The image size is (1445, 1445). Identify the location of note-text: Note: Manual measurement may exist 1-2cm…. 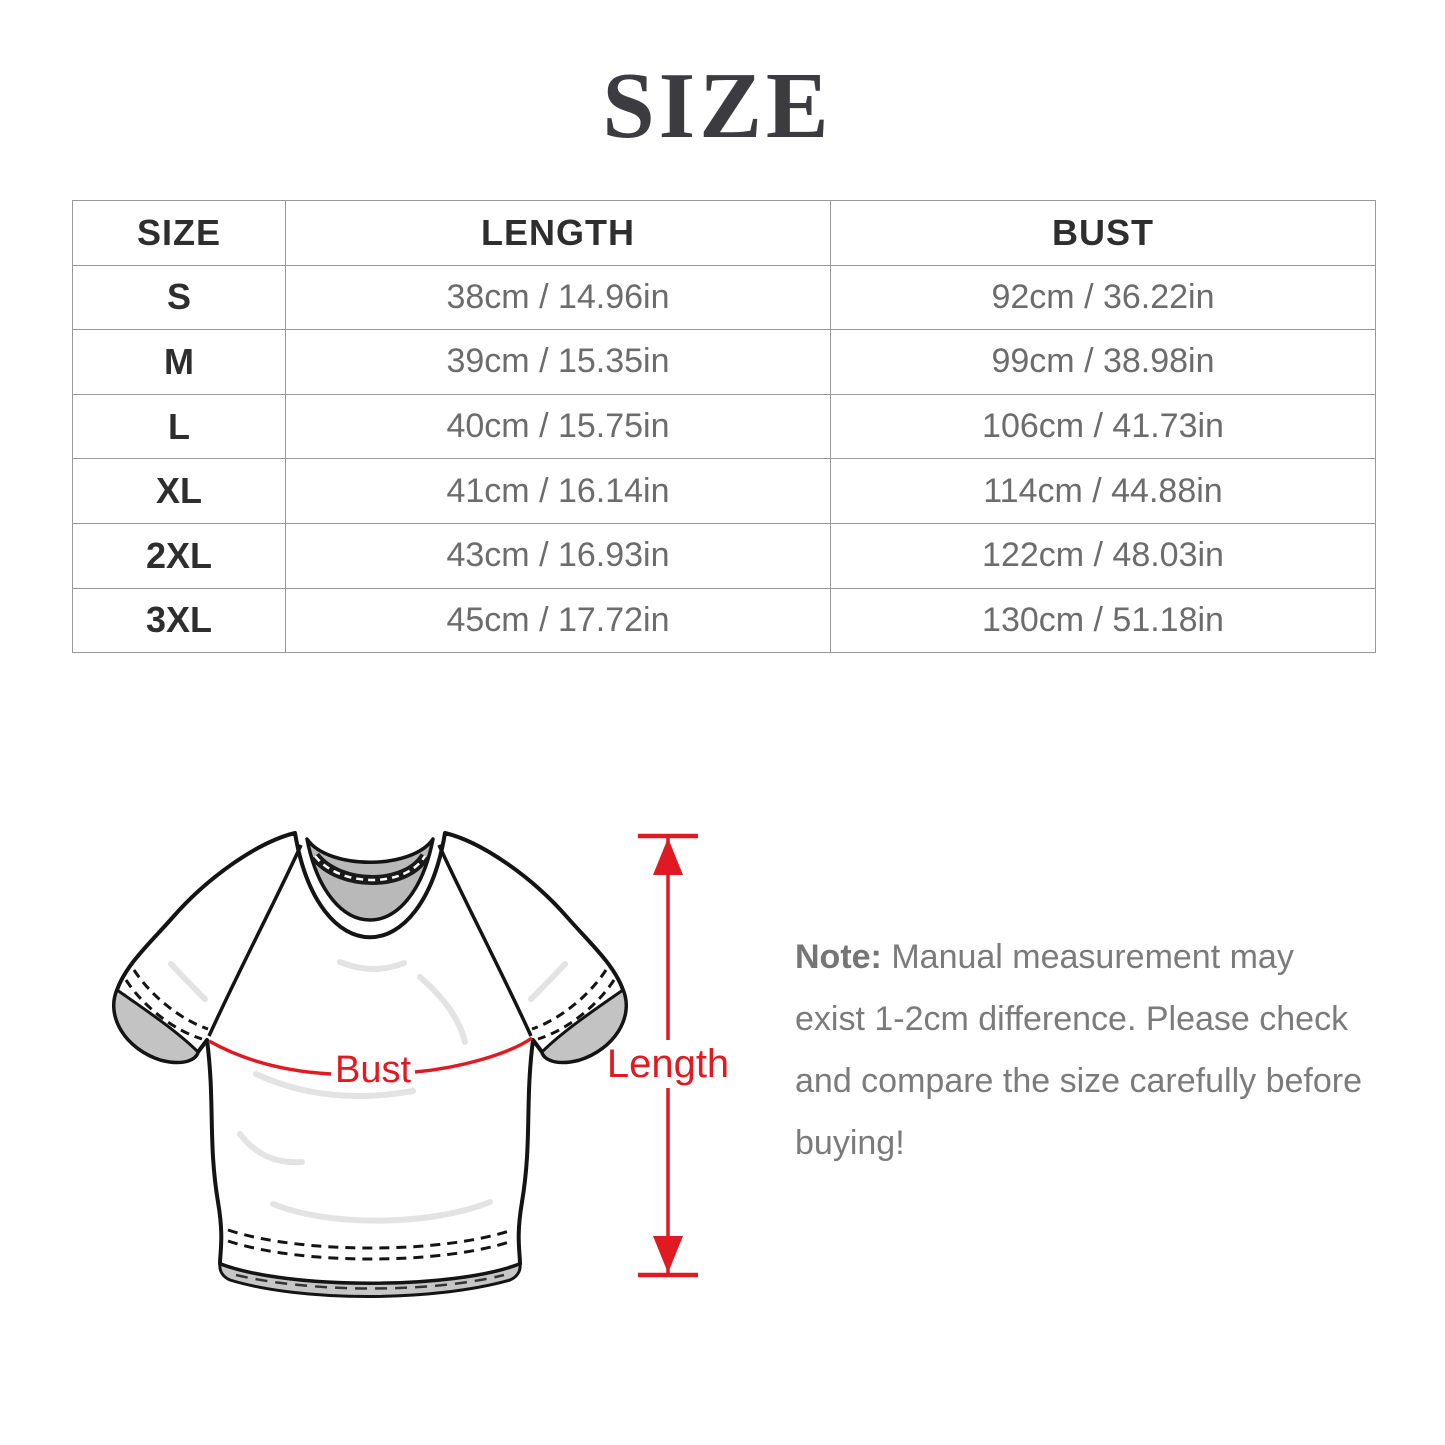
(1081, 1050).